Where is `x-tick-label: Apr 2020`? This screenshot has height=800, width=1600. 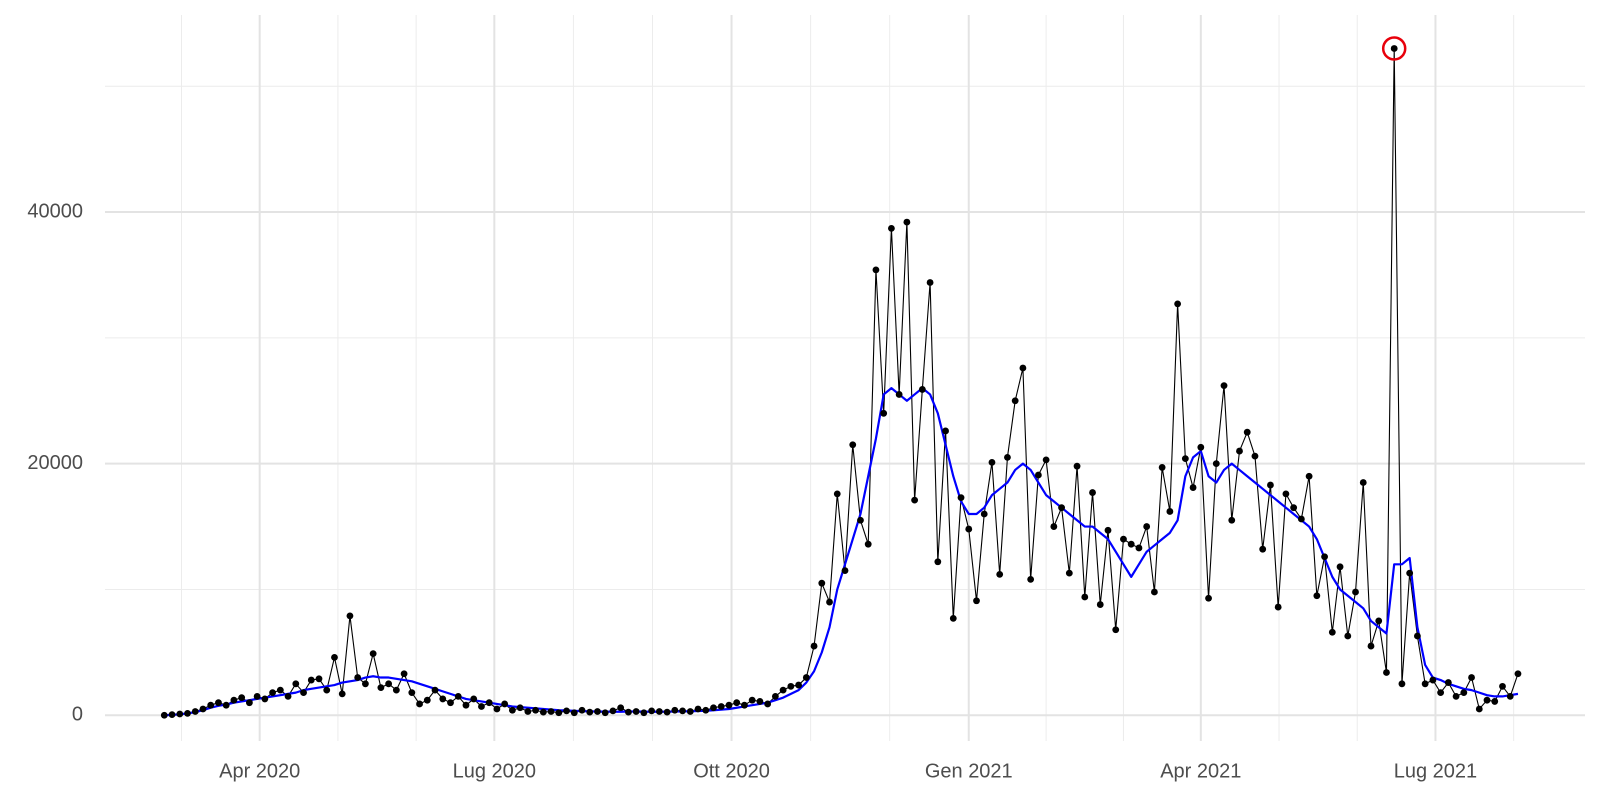
x-tick-label: Apr 2020 is located at coordinates (259, 771).